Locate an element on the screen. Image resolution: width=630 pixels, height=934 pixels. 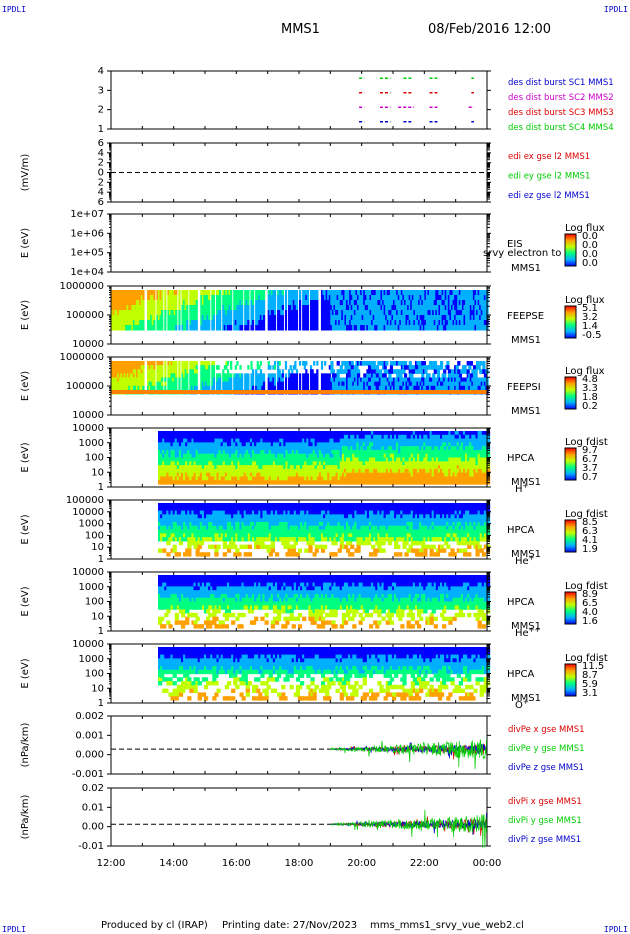
panel-feepsi-ytick-label: 1000000 is located at coordinates (81, 357).